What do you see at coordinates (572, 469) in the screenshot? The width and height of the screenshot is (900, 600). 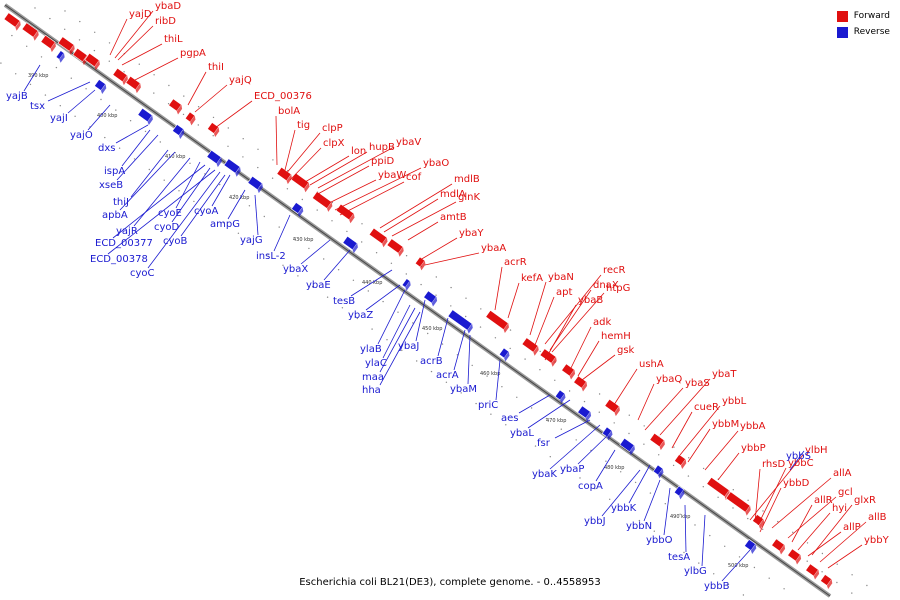 I see `reverse-gene-label: ybaP` at bounding box center [572, 469].